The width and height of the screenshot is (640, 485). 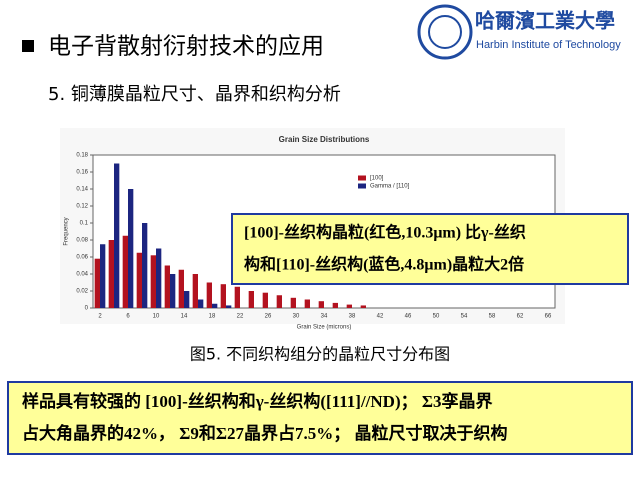 I want to click on chart-title: Grain Size Distributions, so click(x=324, y=139).